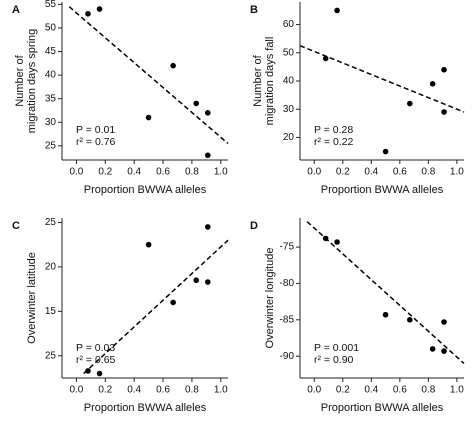 The image size is (474, 427). I want to click on annotation: P = 0.001, so click(336, 348).